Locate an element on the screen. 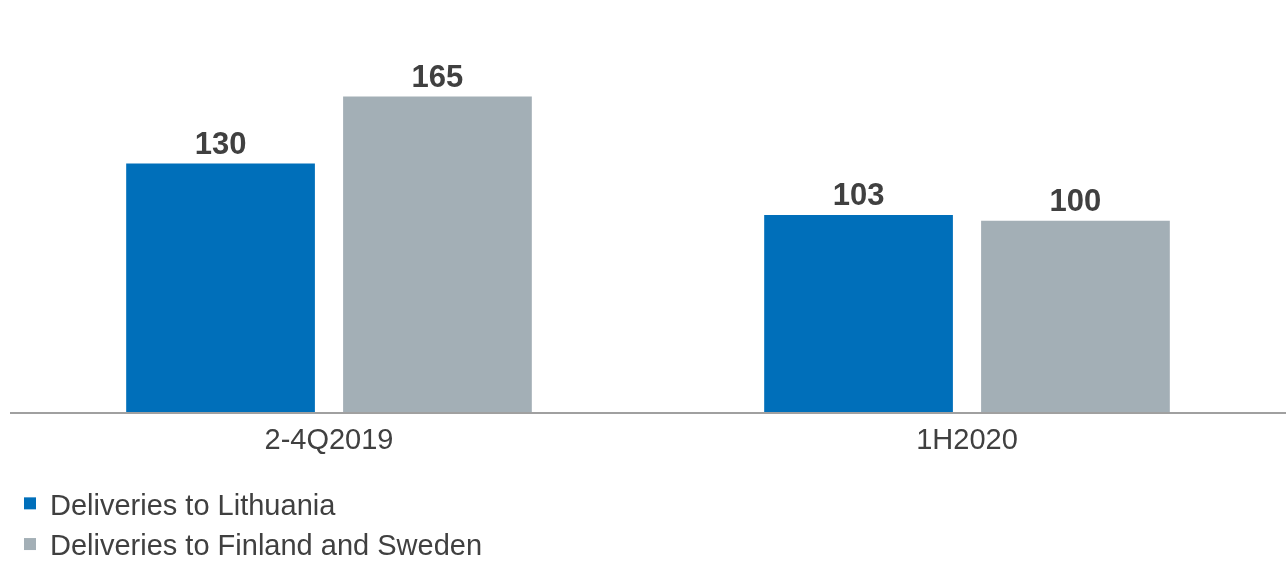 The width and height of the screenshot is (1286, 570). x-tick-label: 2-4Q2019 is located at coordinates (329, 438).